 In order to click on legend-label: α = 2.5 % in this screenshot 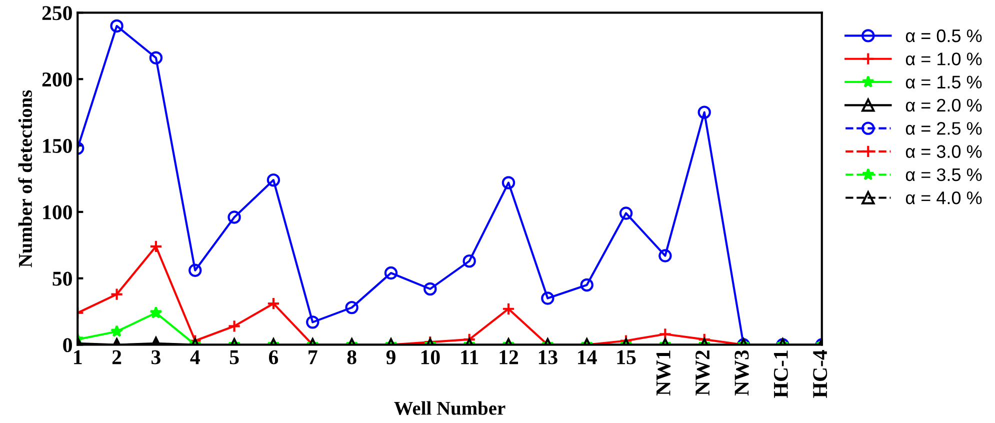, I will do `click(944, 128)`.